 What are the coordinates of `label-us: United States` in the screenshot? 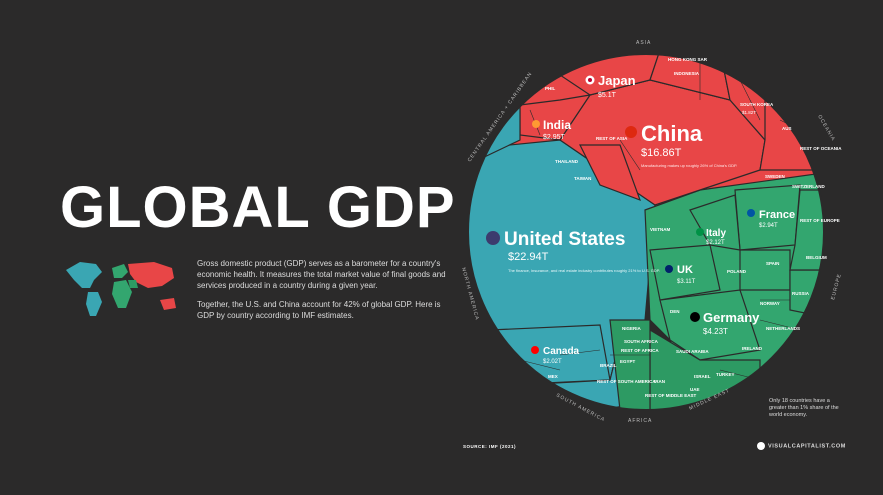 It's located at (564, 239).